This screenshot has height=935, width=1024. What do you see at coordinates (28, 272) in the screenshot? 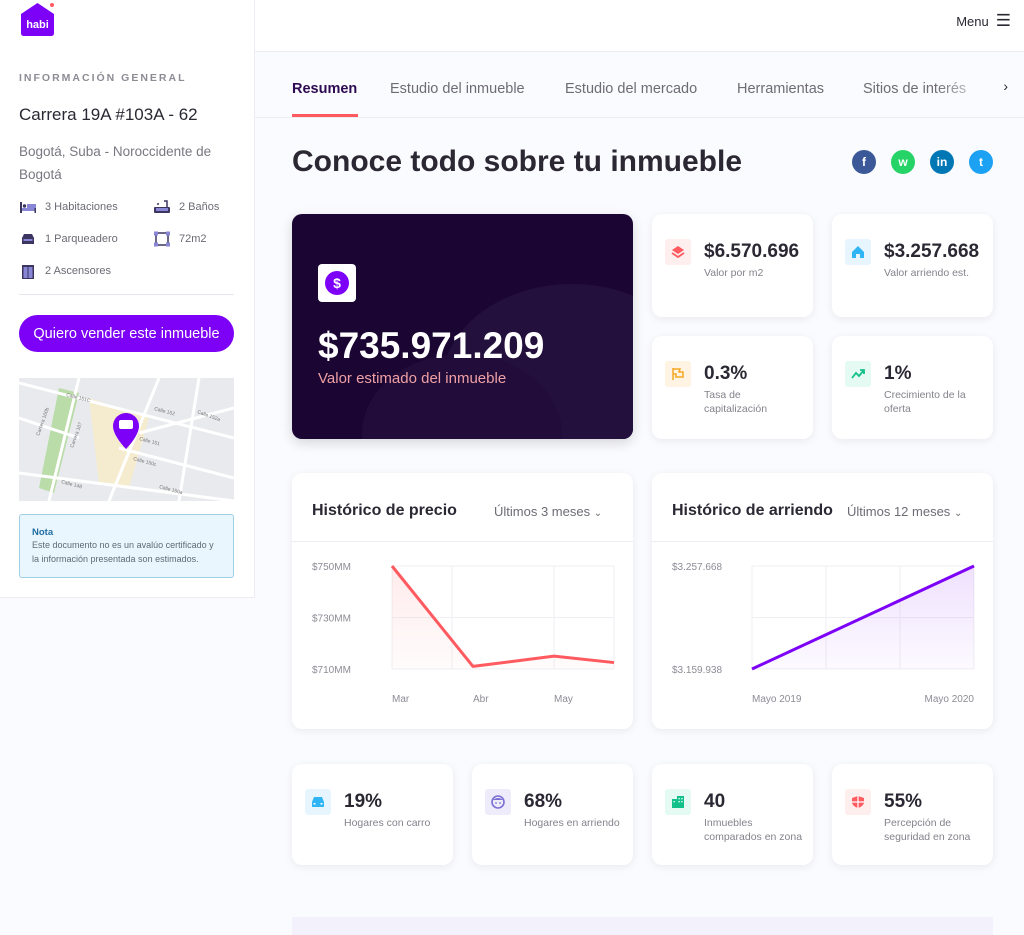
I see `elevator-icon` at bounding box center [28, 272].